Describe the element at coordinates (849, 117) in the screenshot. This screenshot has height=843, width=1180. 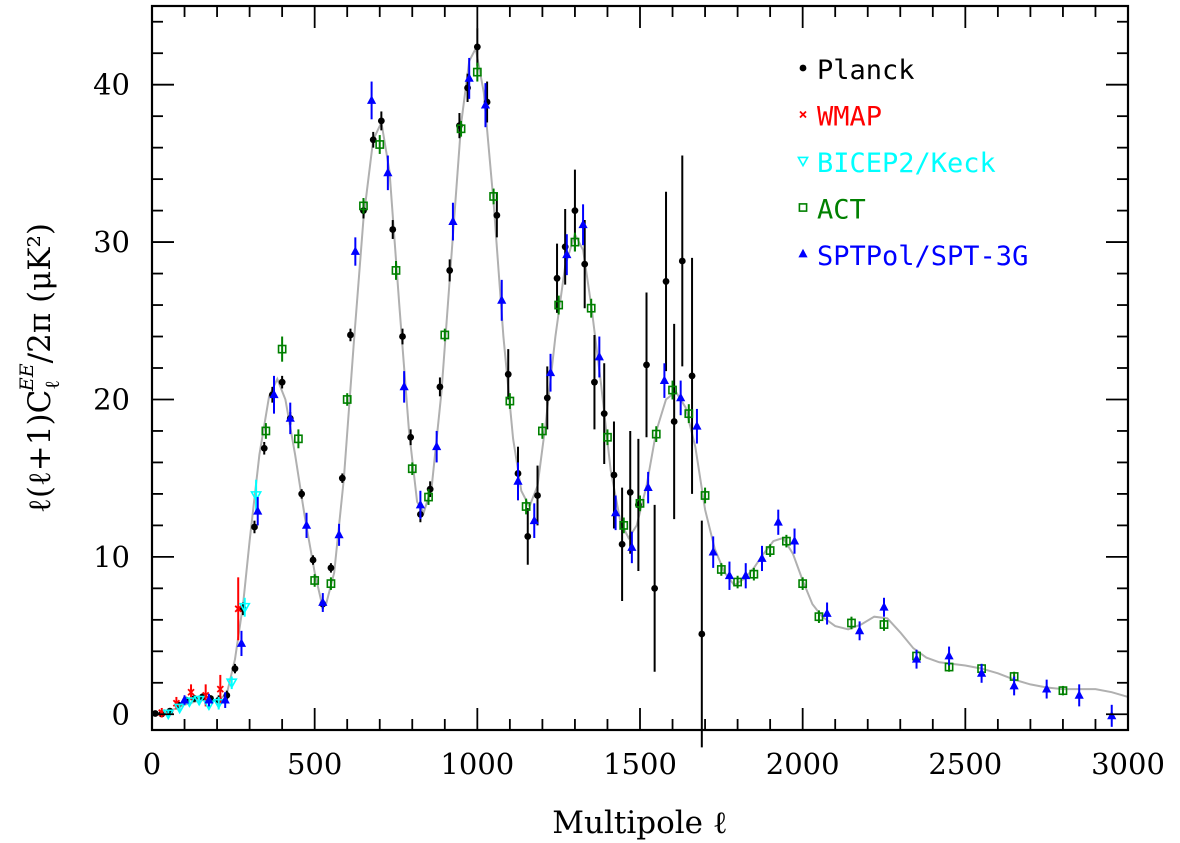
I see `legend-label: WMAP` at that location.